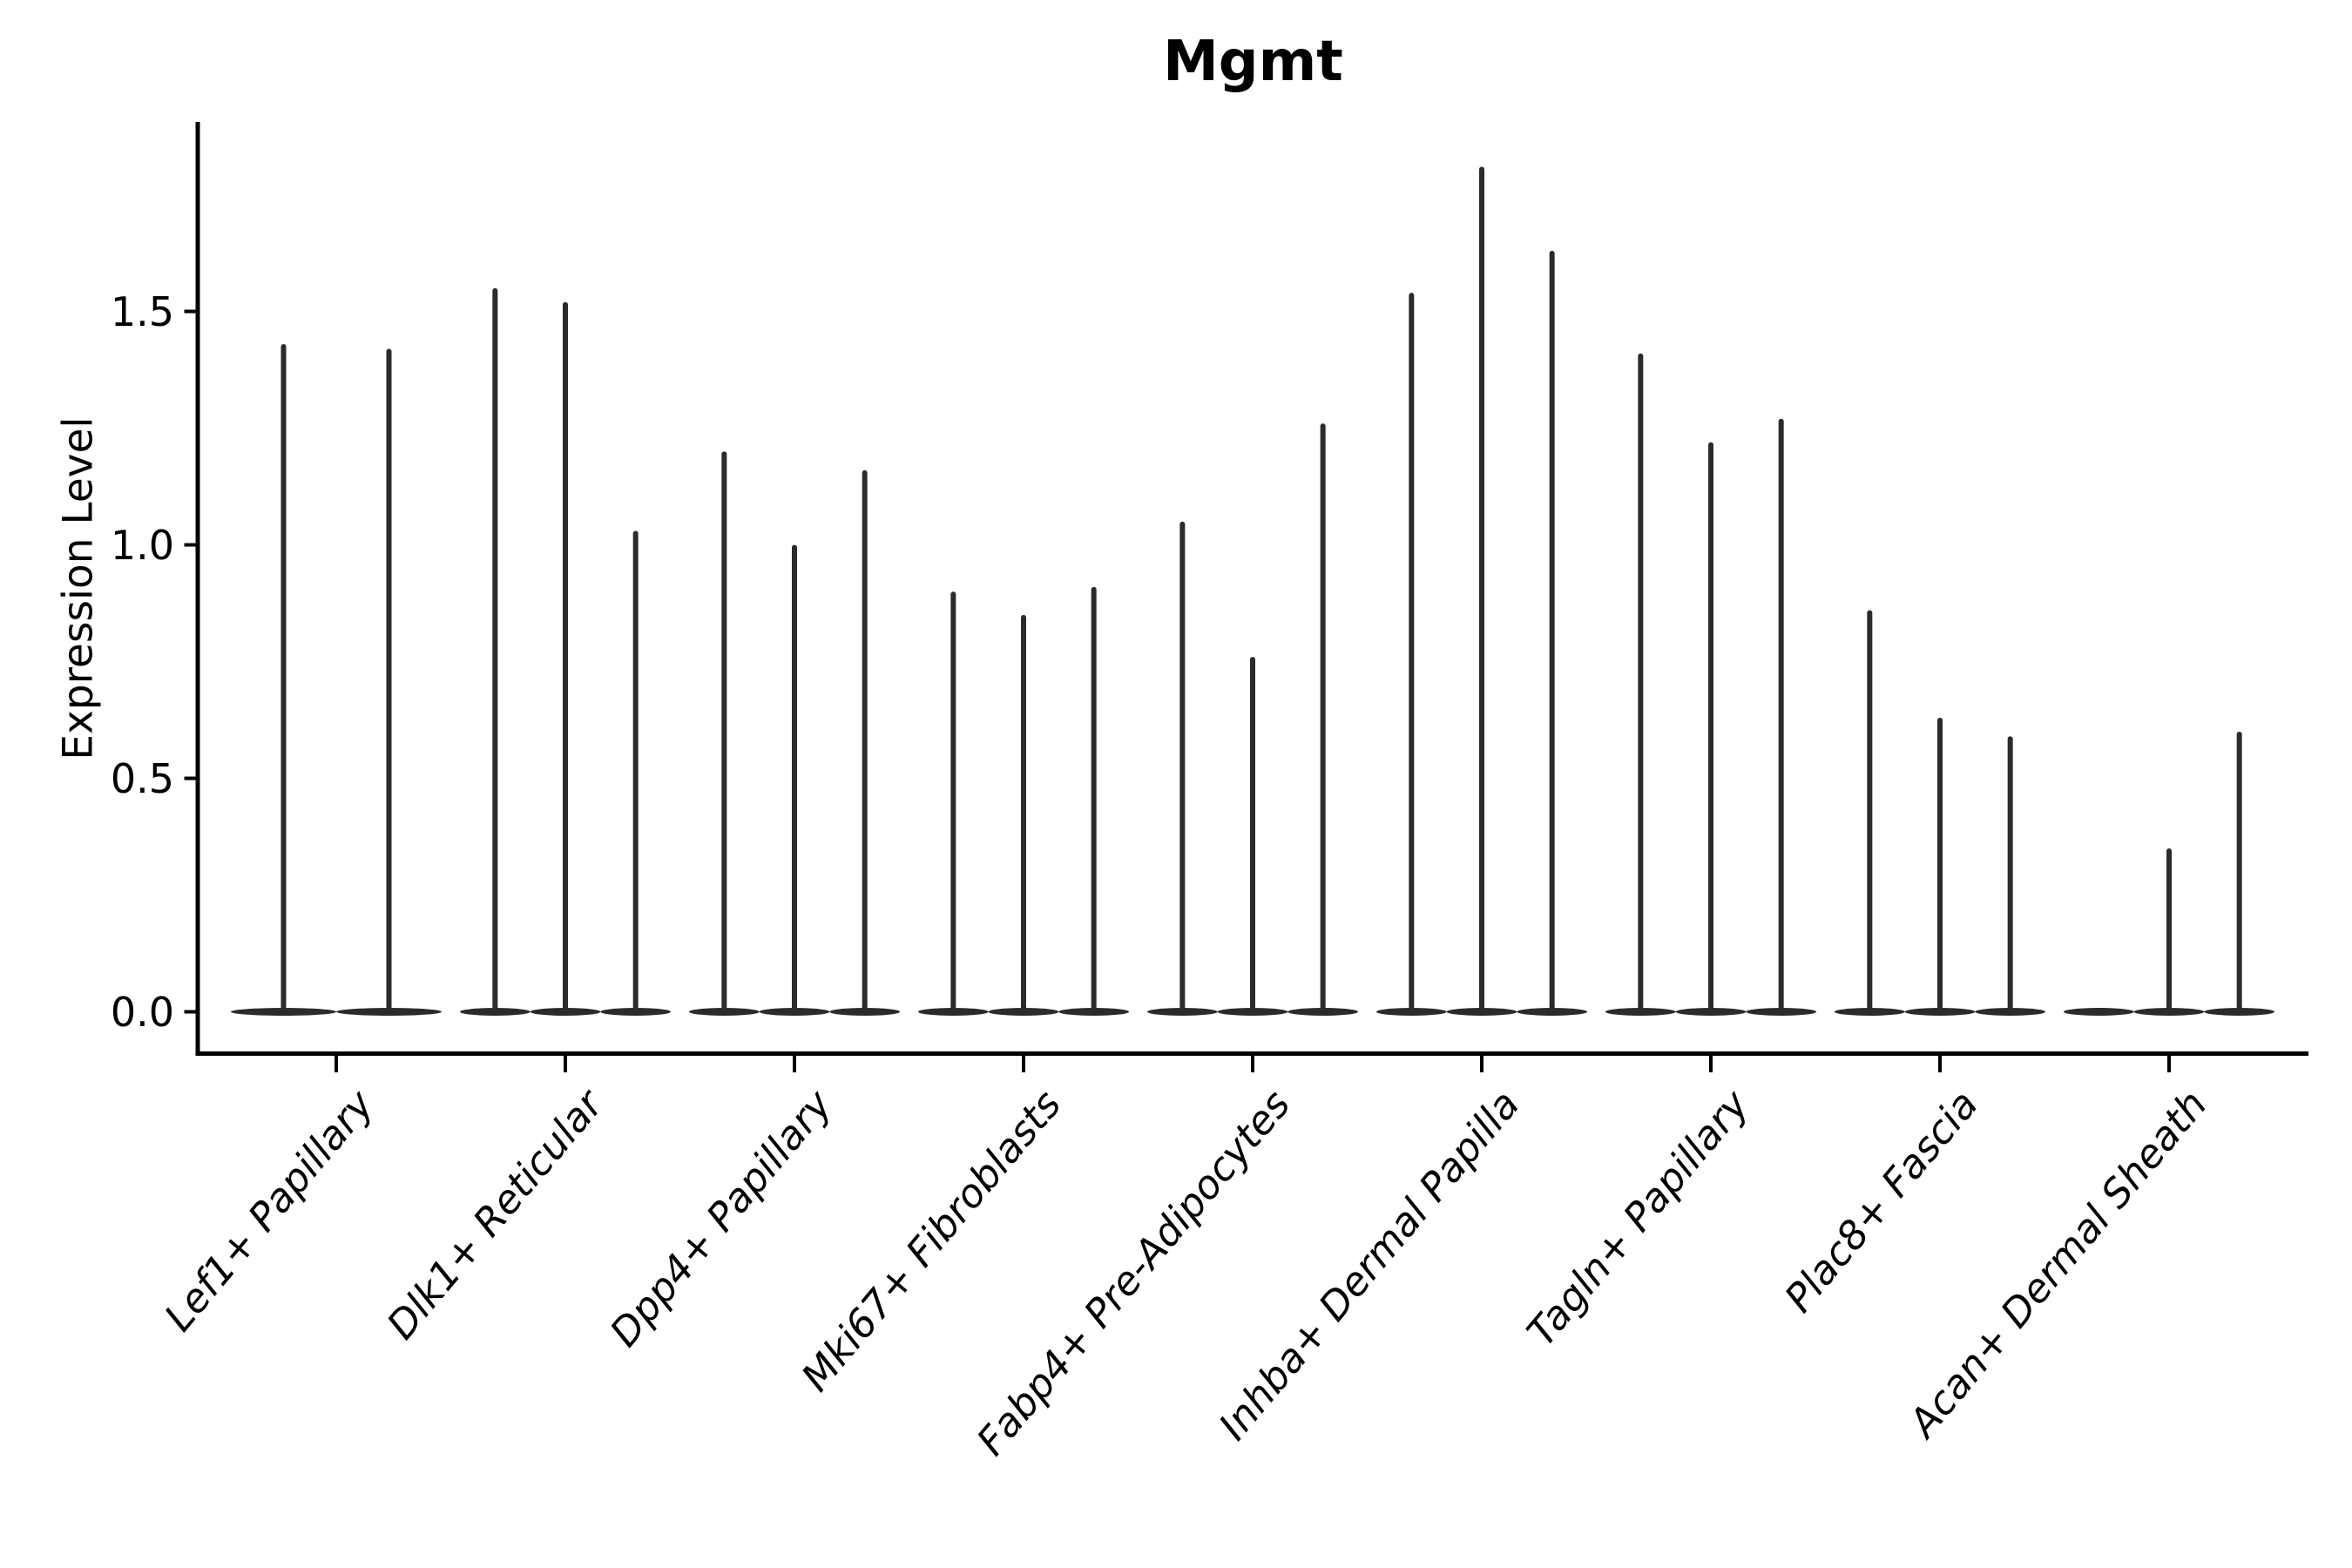  Describe the element at coordinates (1253, 62) in the screenshot. I see `chart-title: Mgmt` at that location.